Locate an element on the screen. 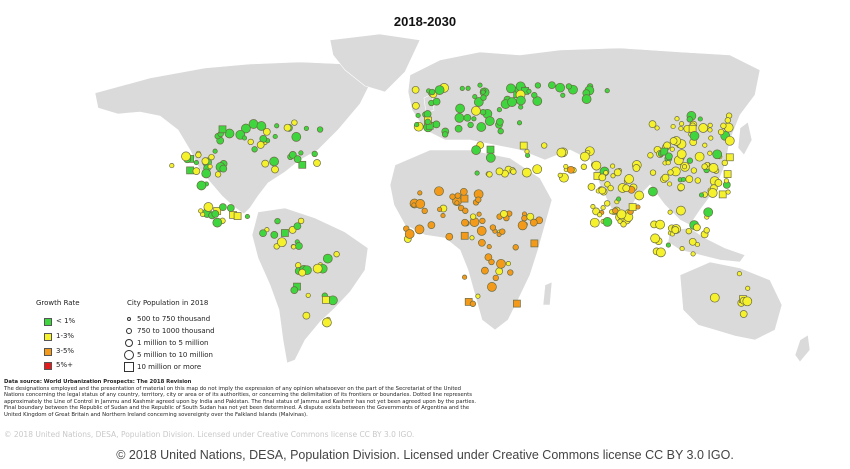 Image resolution: width=850 pixels, height=469 pixels. size-marker-10m-plus is located at coordinates (129, 367).